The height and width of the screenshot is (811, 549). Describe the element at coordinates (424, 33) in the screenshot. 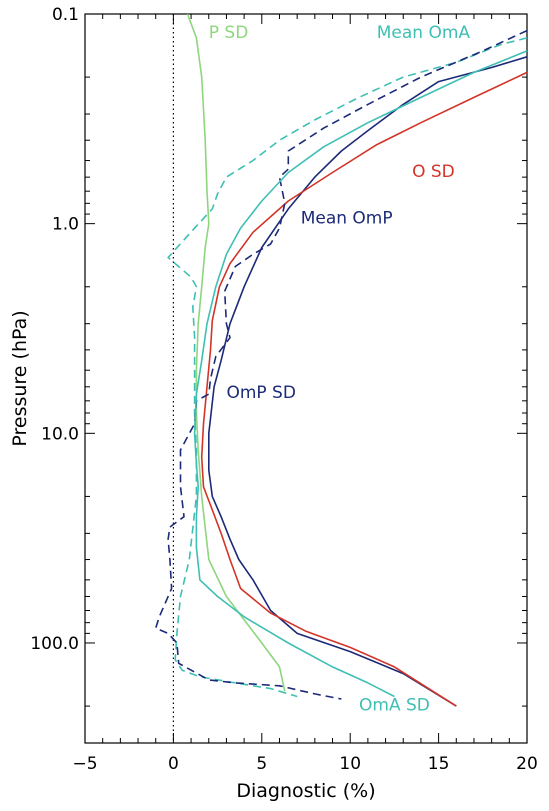

I see `series-label: Mean OmA` at that location.